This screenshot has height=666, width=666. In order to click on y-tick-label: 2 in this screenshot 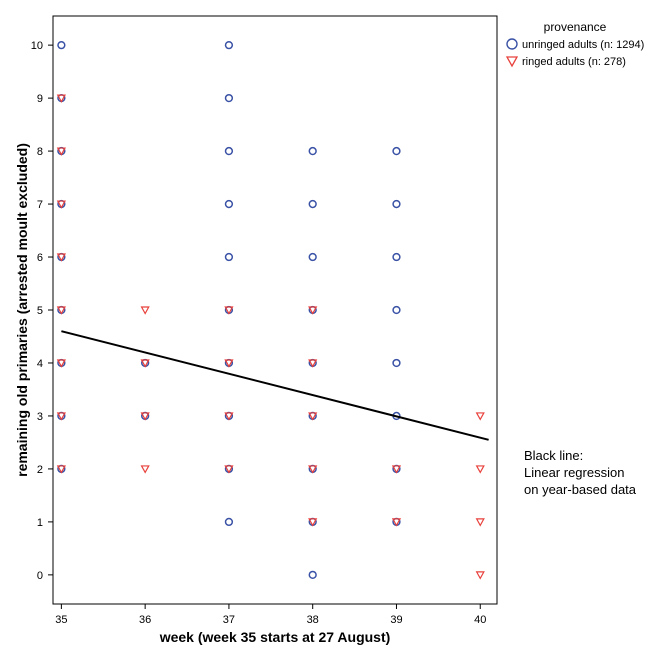, I will do `click(40, 470)`.